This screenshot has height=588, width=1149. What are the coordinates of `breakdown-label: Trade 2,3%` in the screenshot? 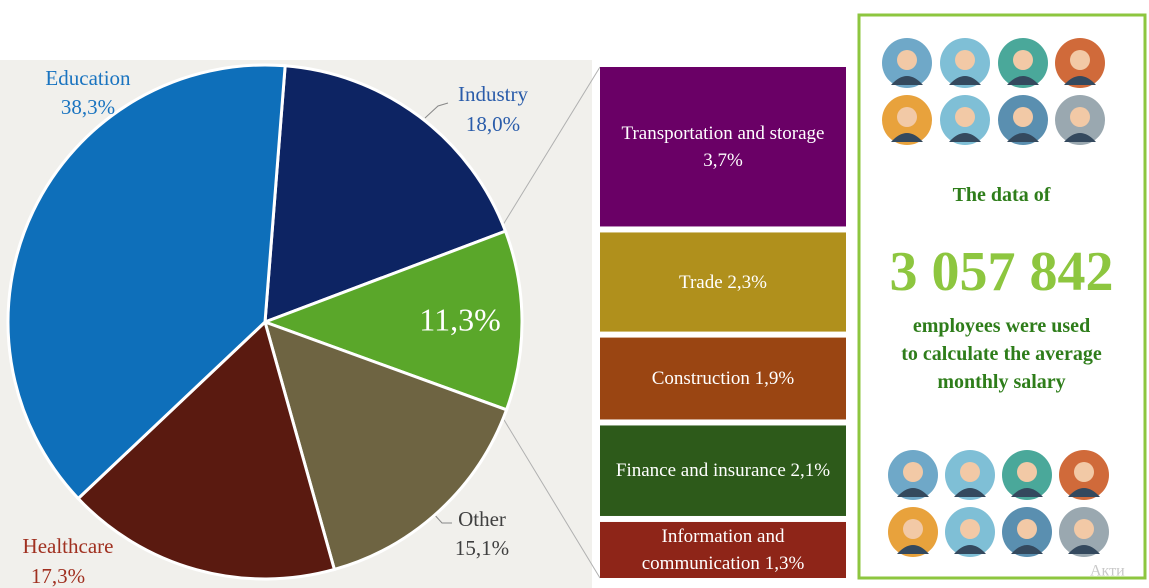 It's located at (723, 281).